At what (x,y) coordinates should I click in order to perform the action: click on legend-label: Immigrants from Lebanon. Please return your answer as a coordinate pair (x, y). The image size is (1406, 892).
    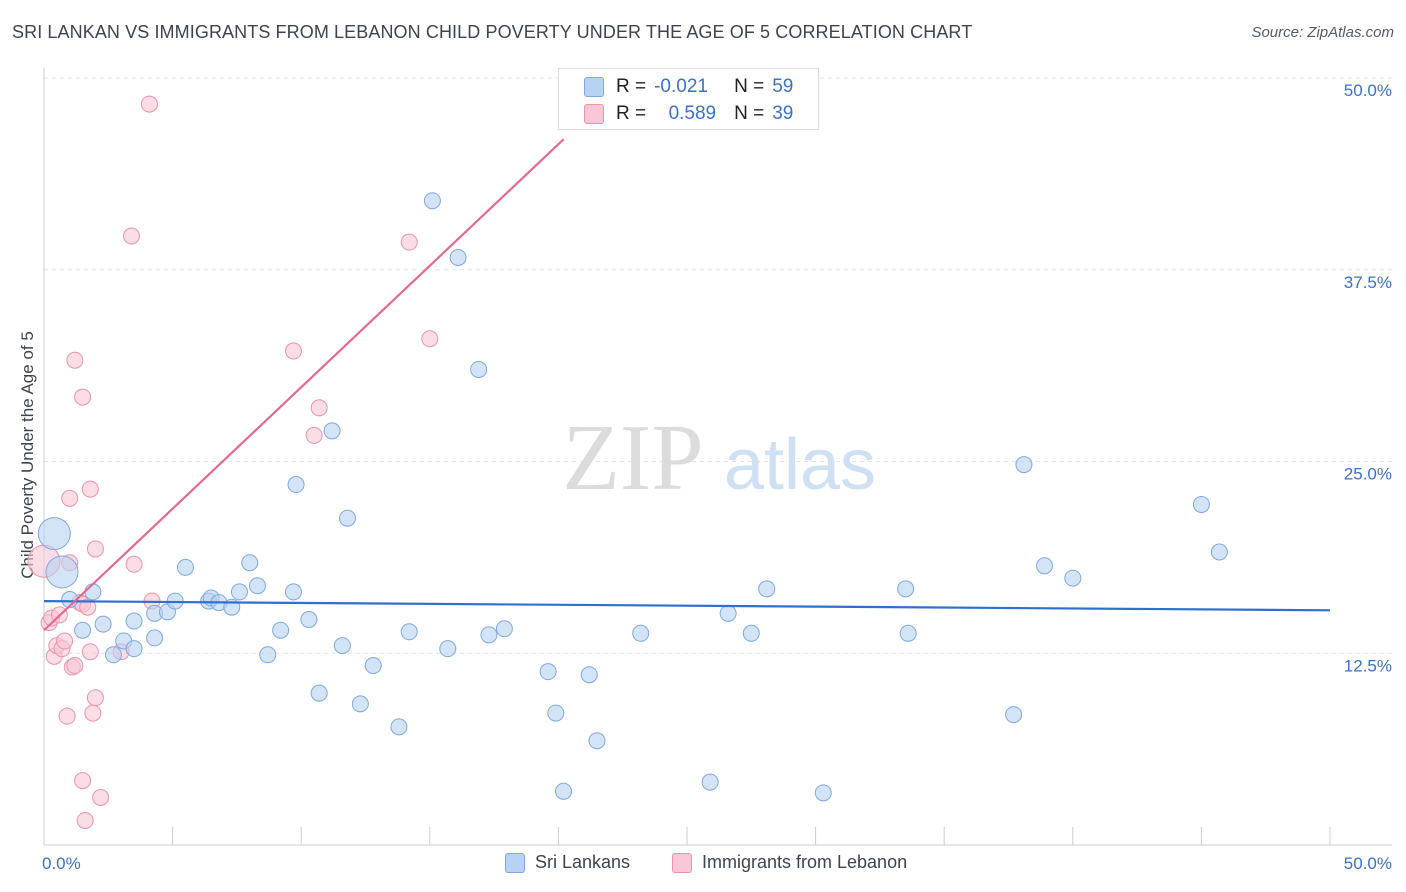
    Looking at the image, I should click on (805, 862).